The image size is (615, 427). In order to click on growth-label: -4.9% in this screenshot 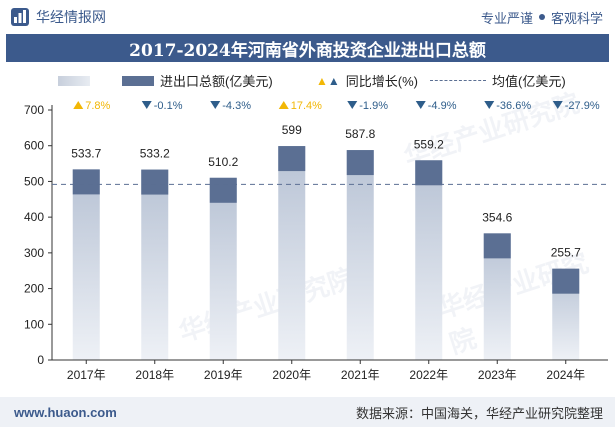, I will do `click(442, 106)`.